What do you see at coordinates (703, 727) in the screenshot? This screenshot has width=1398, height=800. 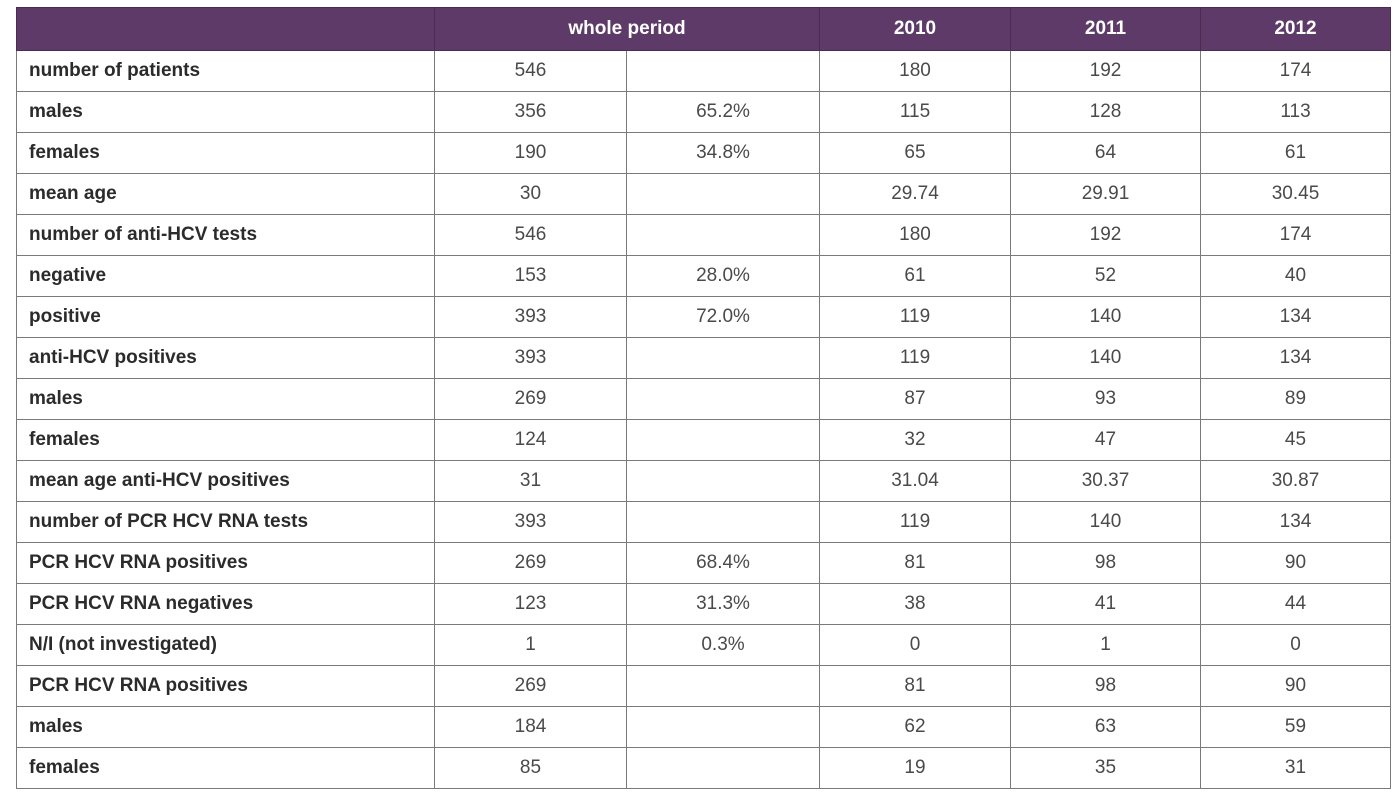 I see `table-row: males 184 62 63 59` at bounding box center [703, 727].